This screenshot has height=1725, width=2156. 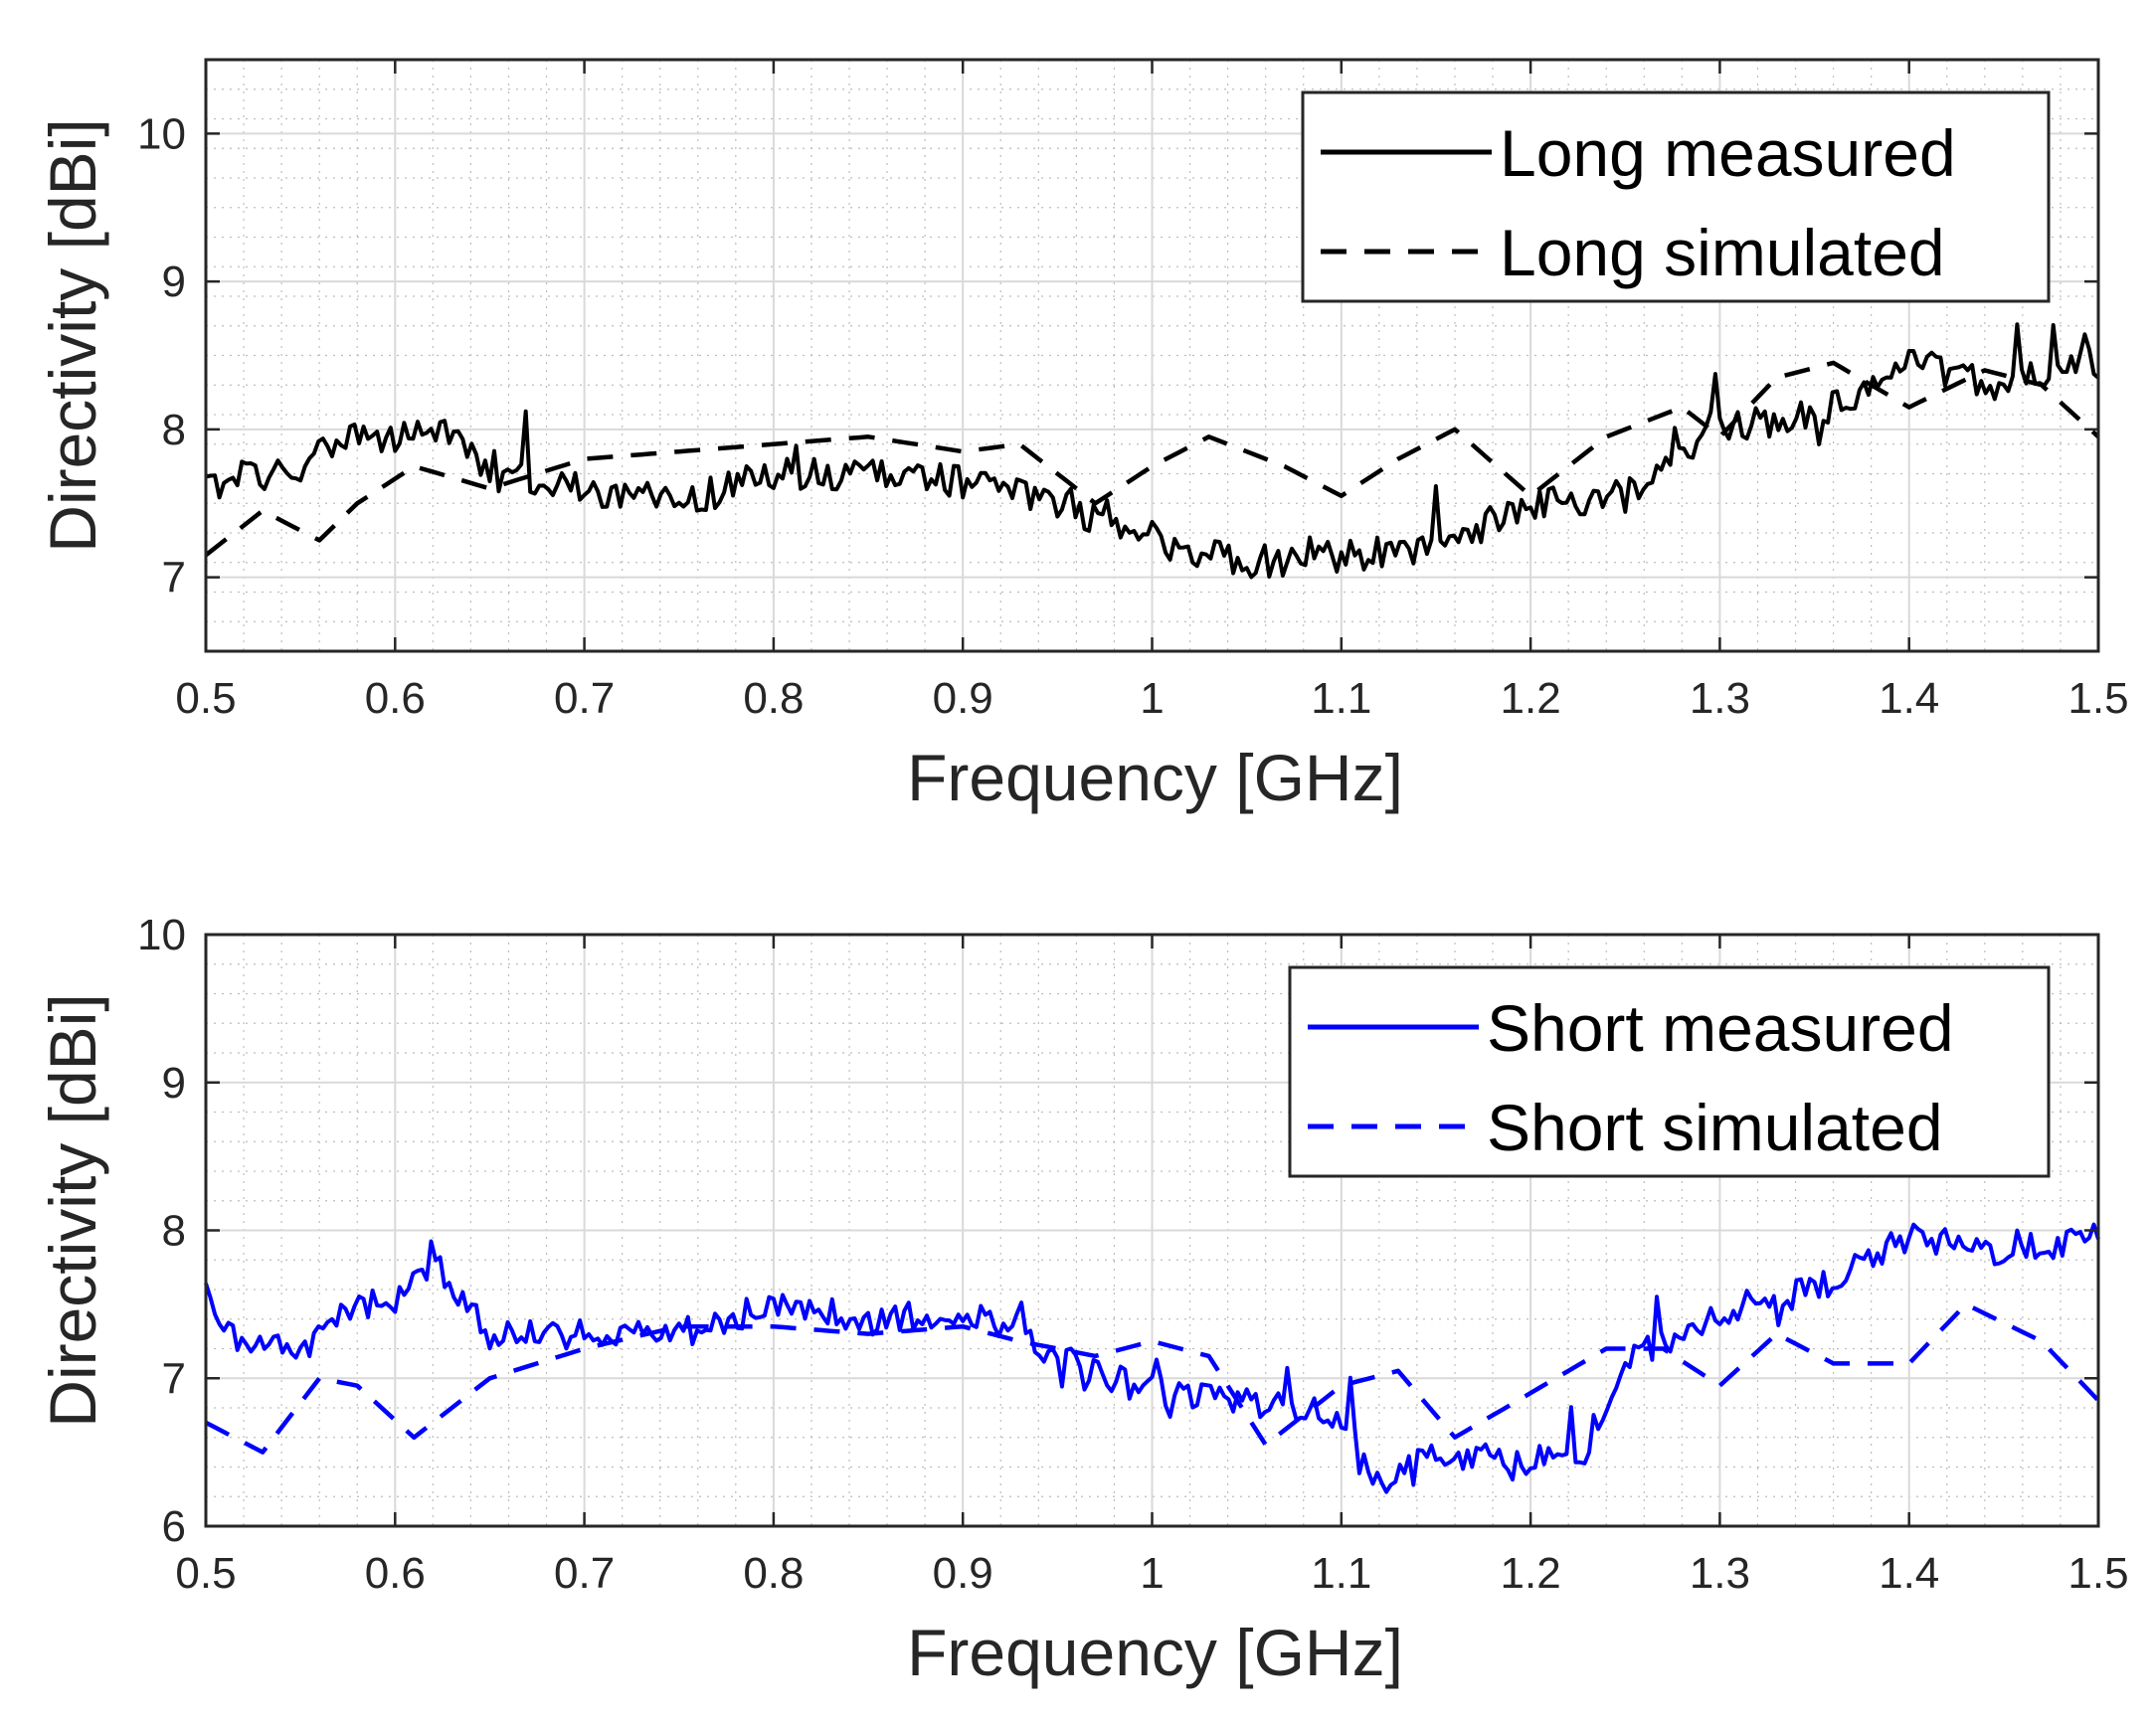 I want to click on legend: Long measured Long simulated, so click(x=1676, y=196).